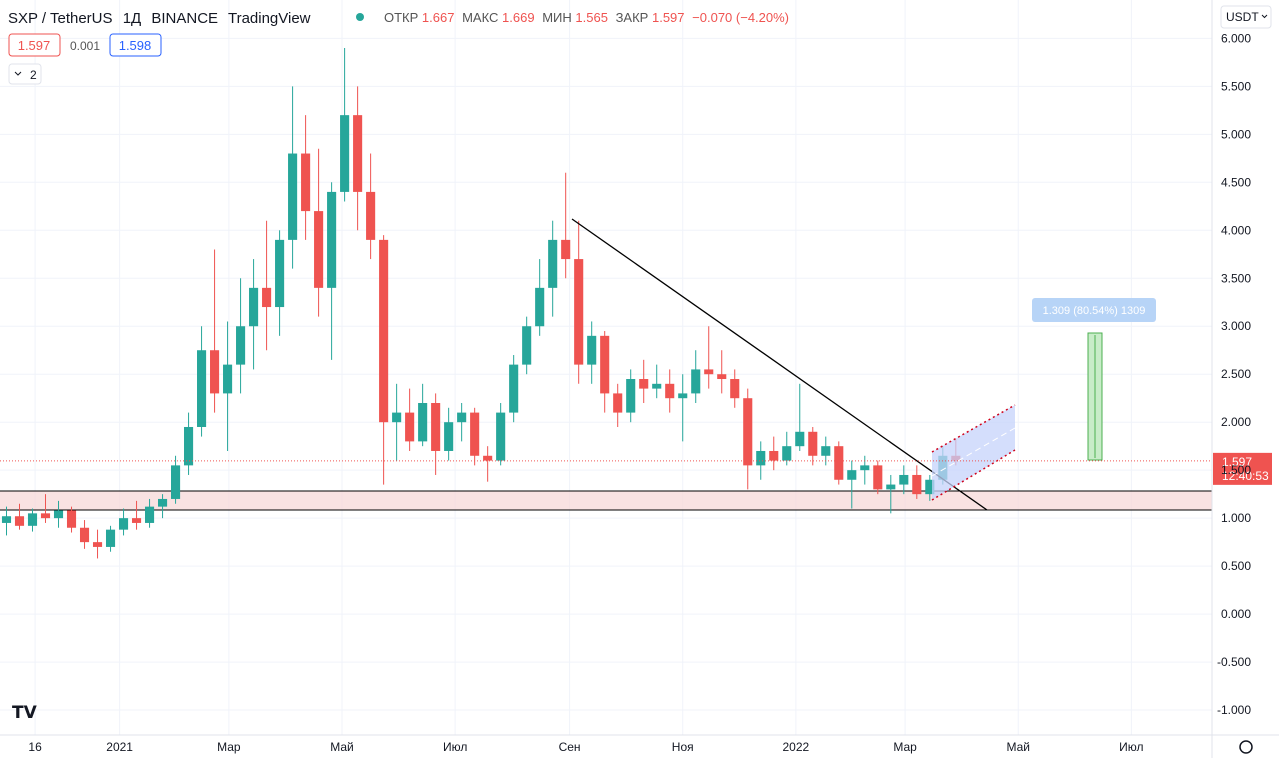 Image resolution: width=1279 pixels, height=758 pixels. I want to click on y-tick-label: 4.500, so click(1236, 182).